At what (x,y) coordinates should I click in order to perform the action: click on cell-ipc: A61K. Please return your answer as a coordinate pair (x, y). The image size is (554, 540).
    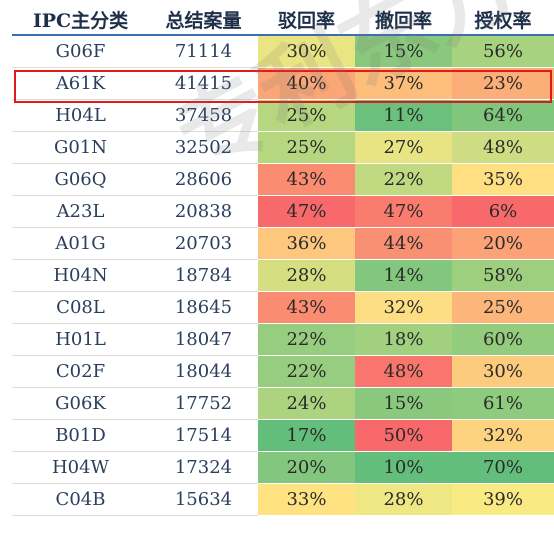
    Looking at the image, I should click on (80, 83).